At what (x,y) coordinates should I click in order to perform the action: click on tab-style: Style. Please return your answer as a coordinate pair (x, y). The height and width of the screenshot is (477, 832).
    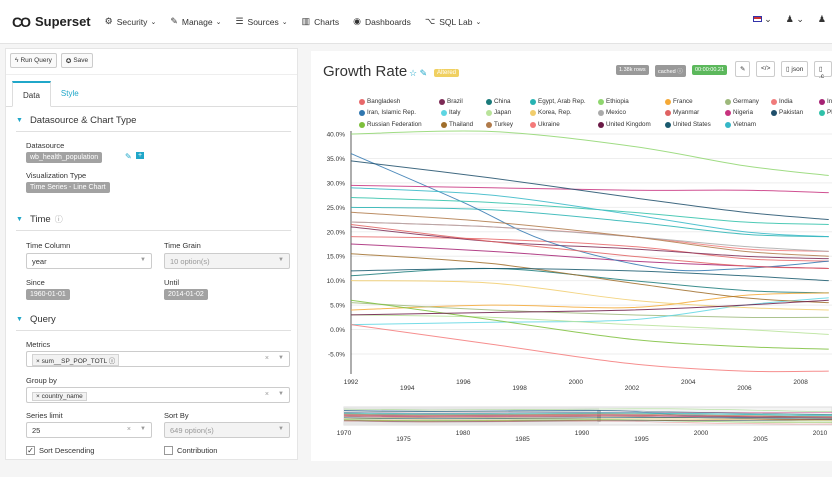
    Looking at the image, I should click on (69, 93).